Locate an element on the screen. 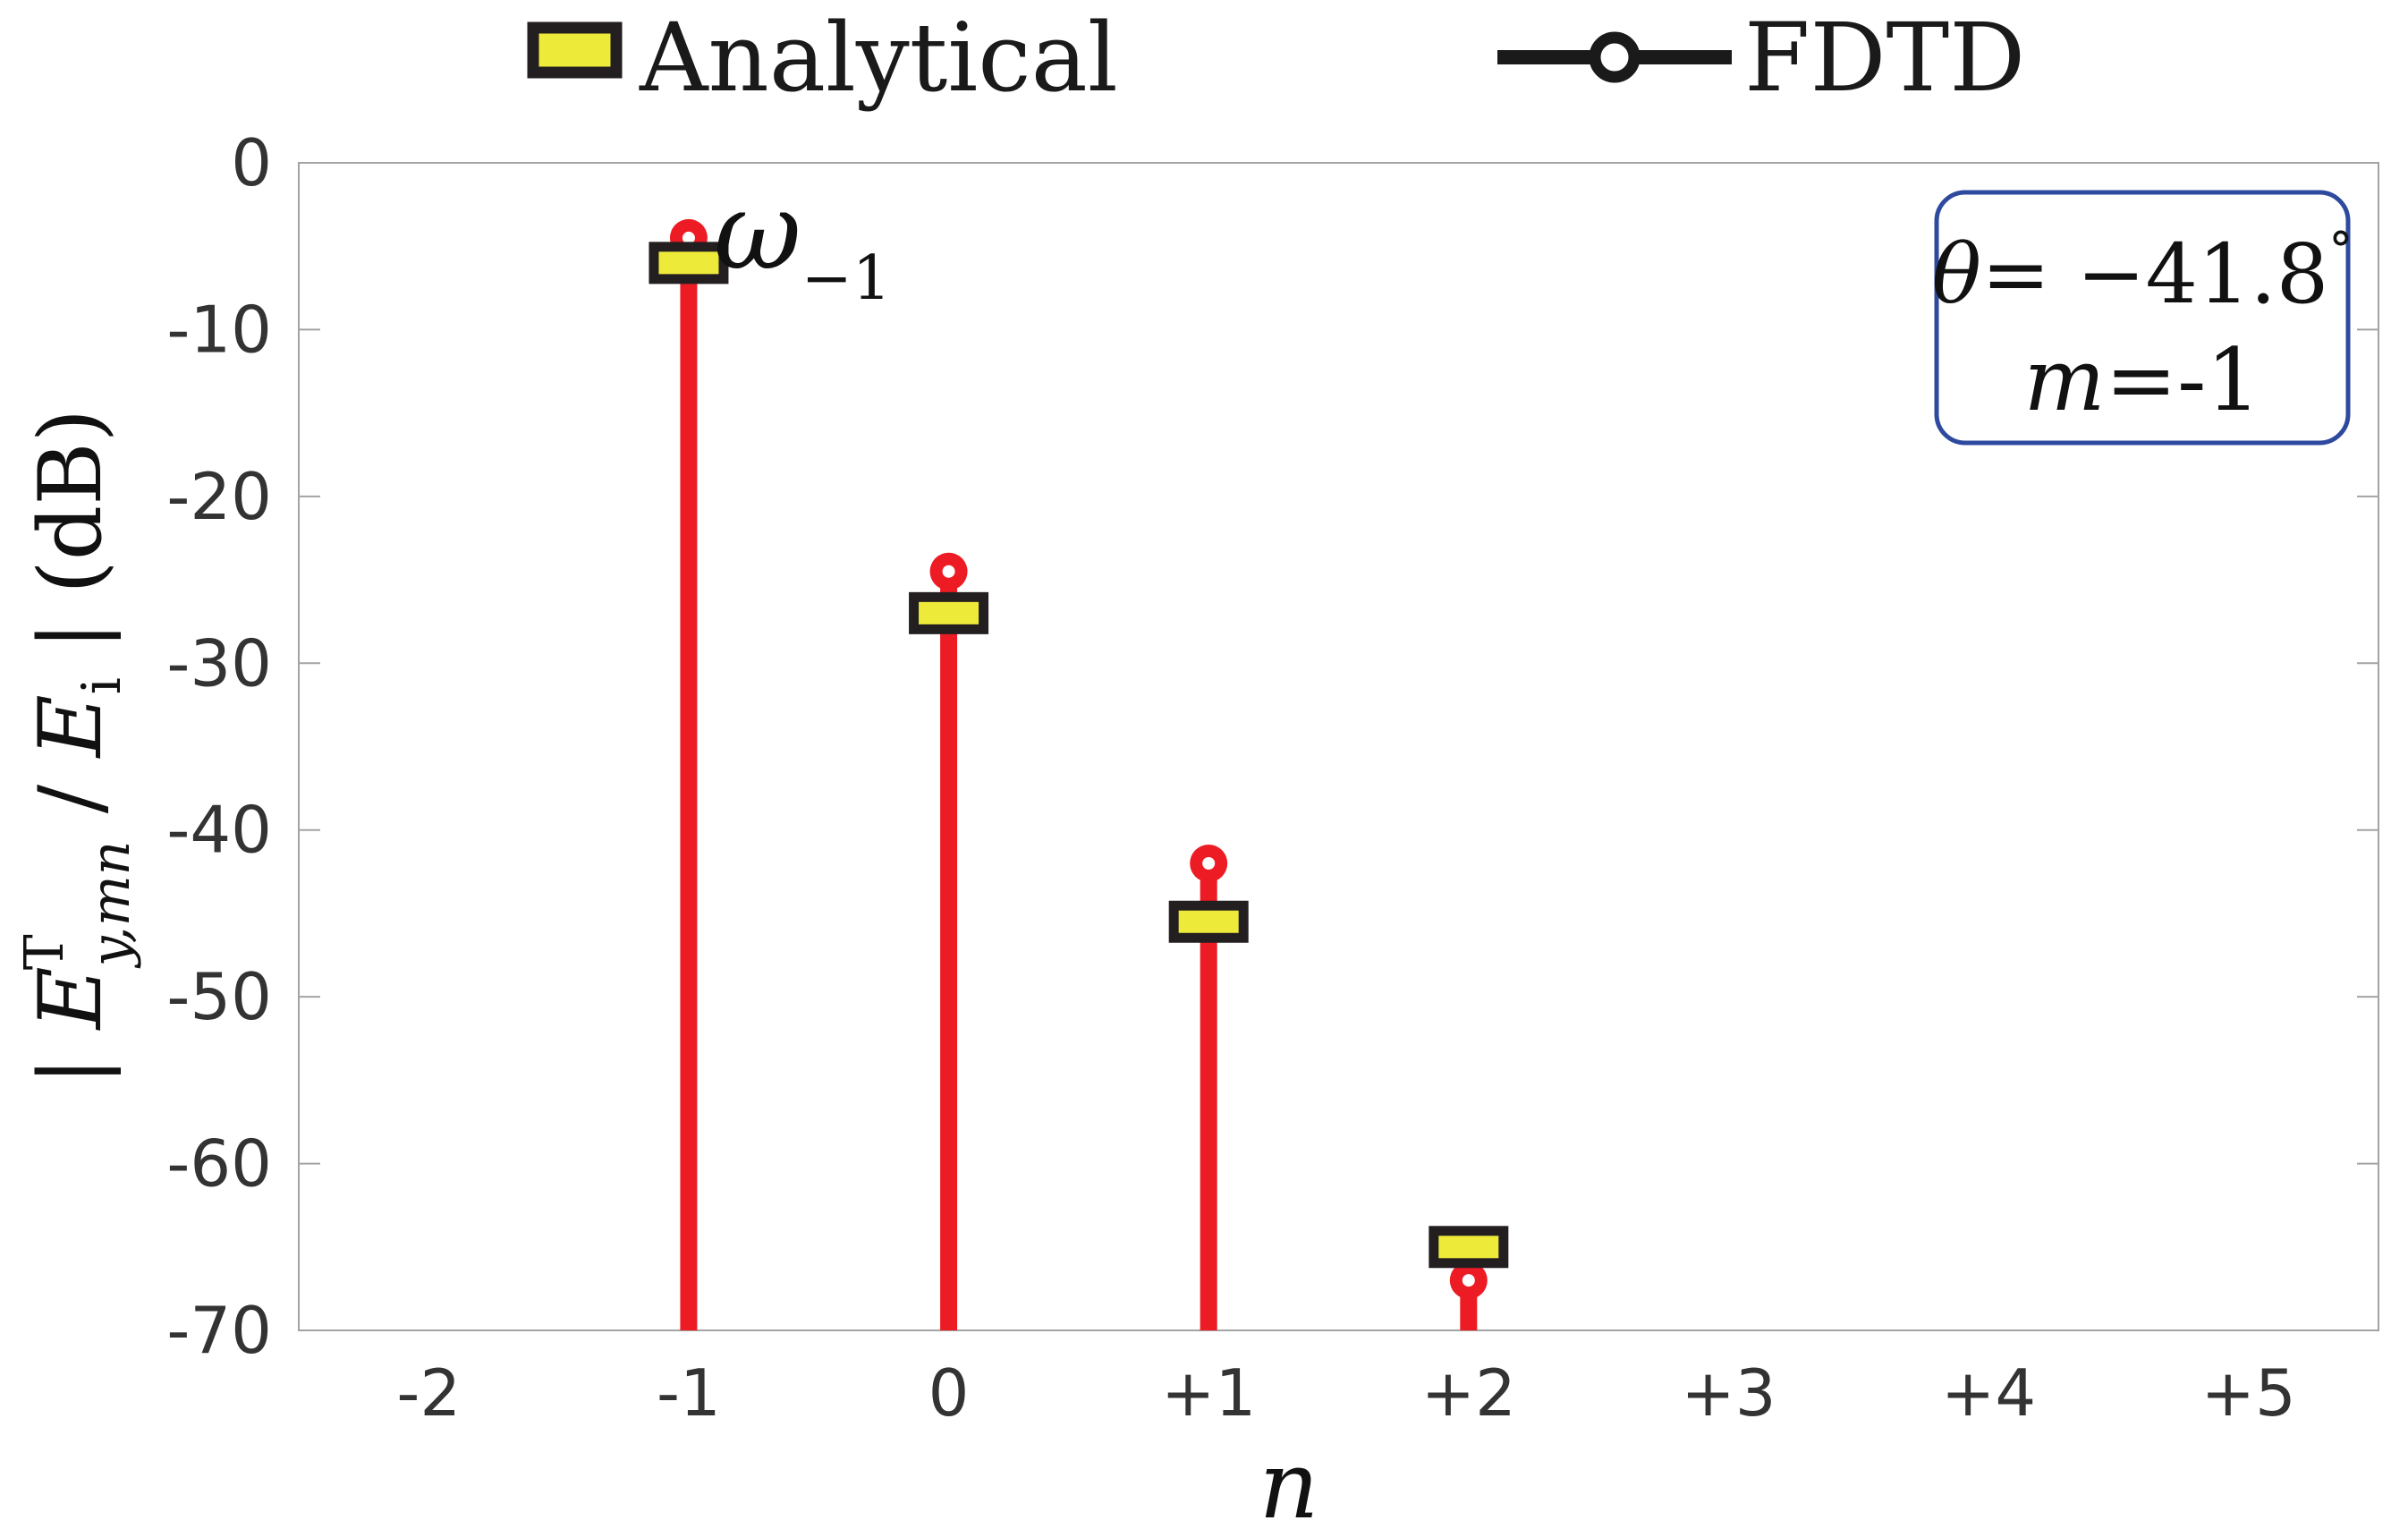 The height and width of the screenshot is (1529, 2408). y-tick-label-1: -10 is located at coordinates (219, 329).